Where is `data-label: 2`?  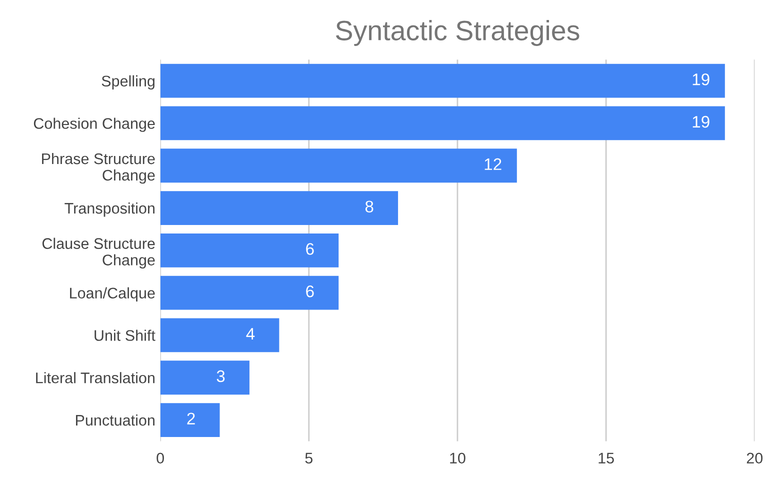
data-label: 2 is located at coordinates (191, 418).